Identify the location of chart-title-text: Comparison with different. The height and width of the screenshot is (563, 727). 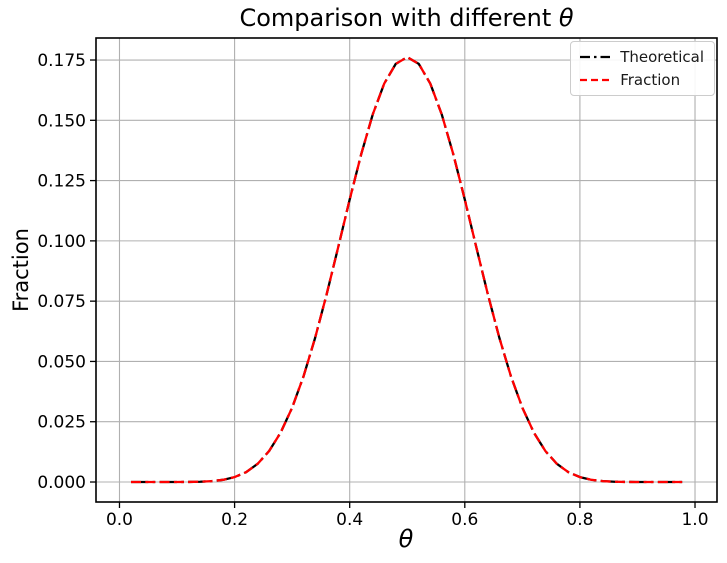
(399, 18).